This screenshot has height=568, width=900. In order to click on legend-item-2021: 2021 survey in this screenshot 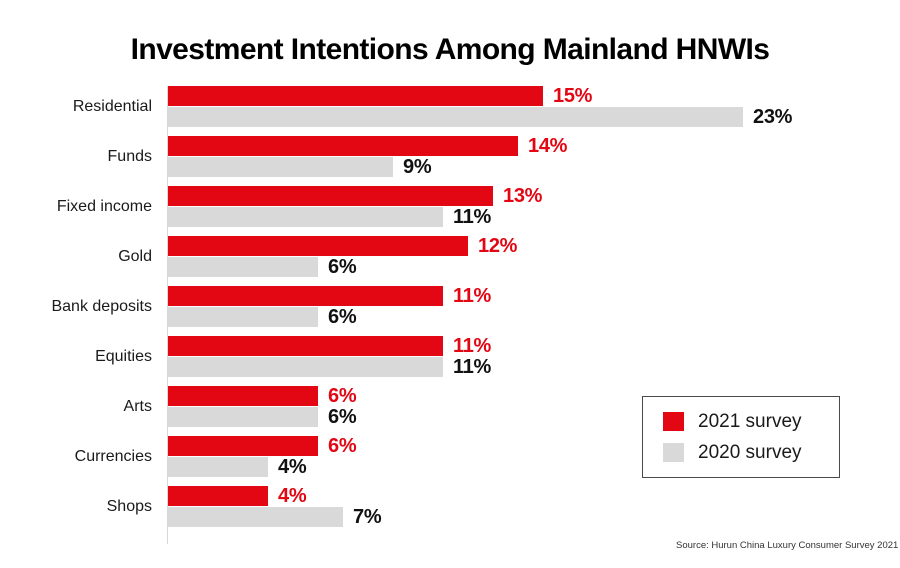, I will do `click(751, 422)`.